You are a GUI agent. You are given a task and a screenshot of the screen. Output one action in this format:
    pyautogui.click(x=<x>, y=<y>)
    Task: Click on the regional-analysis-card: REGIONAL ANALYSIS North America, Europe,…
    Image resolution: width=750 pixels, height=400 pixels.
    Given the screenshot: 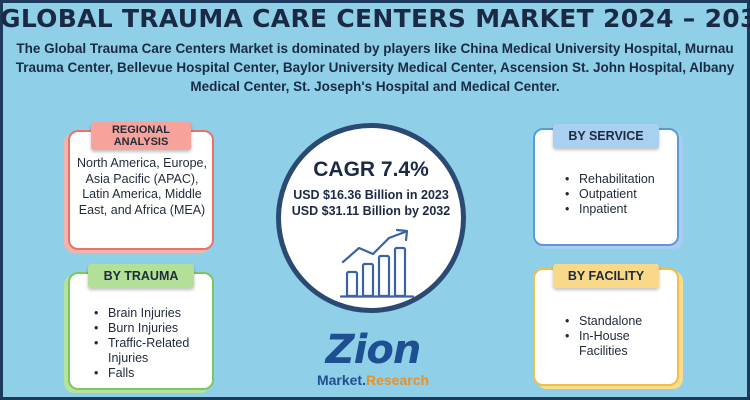 What is the action you would take?
    pyautogui.click(x=141, y=186)
    